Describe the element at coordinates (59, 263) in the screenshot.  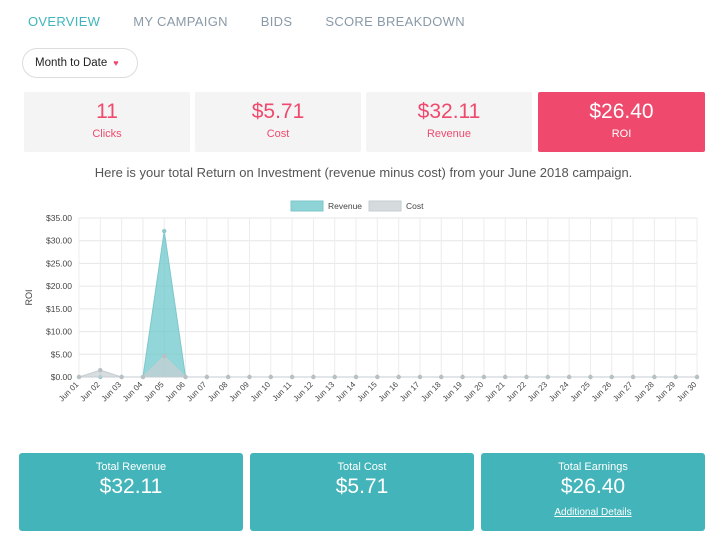
I see `y-tick-label: $25.00` at that location.